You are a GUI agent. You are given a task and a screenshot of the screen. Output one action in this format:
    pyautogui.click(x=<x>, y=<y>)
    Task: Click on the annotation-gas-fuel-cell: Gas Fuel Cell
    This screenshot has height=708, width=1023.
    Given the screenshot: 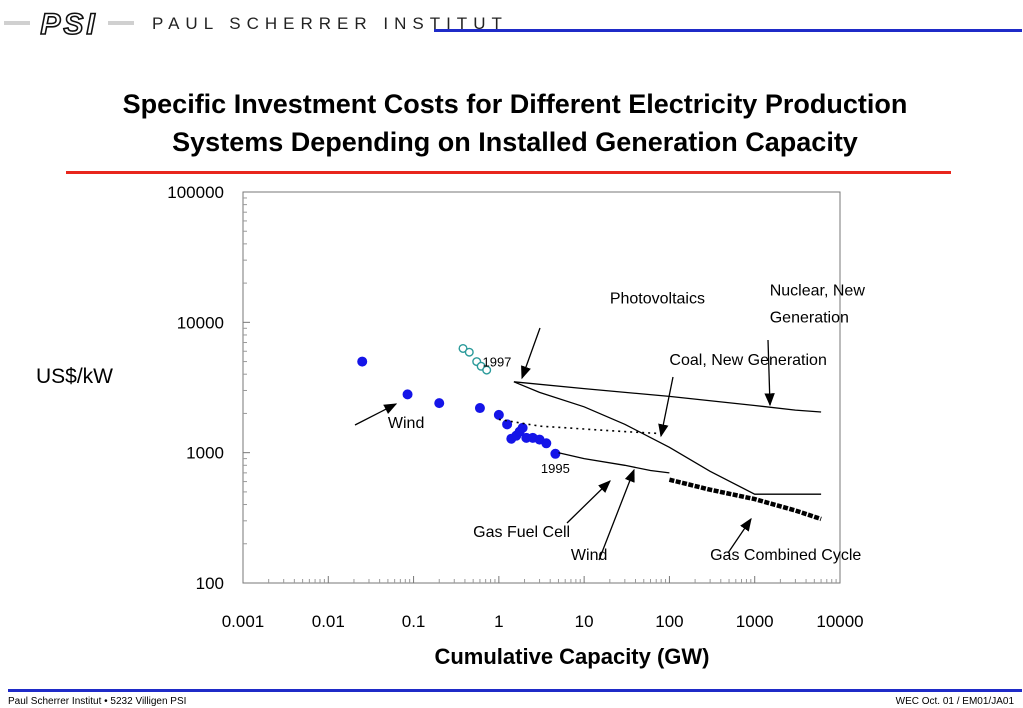 What is the action you would take?
    pyautogui.click(x=521, y=532)
    